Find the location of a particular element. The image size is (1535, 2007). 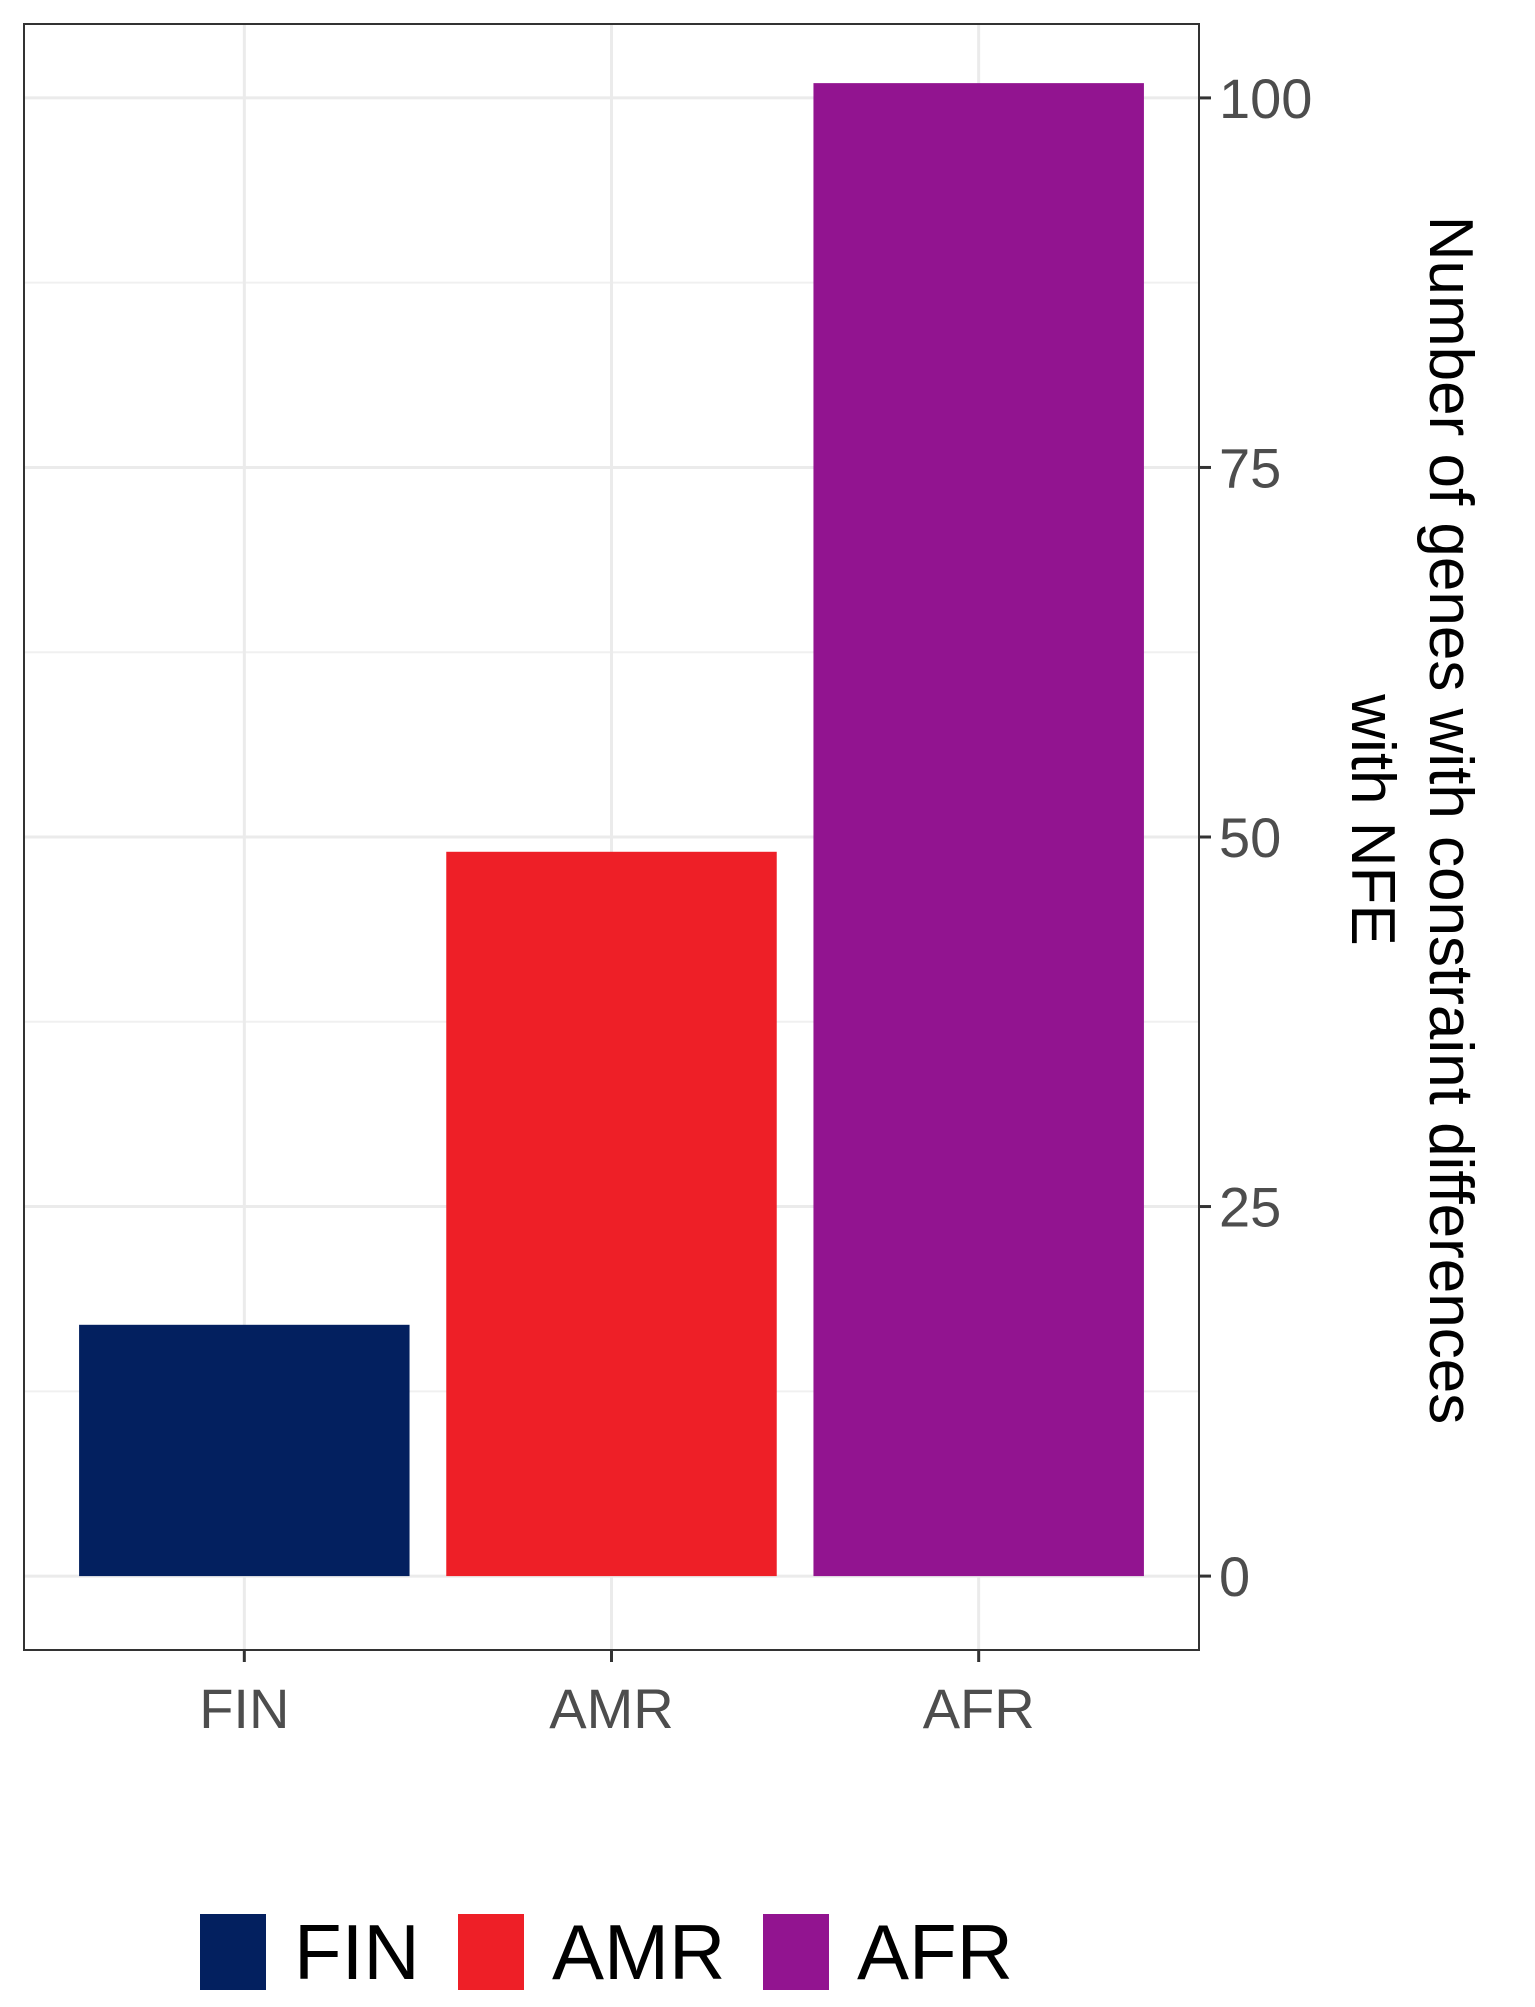

y-axis: 0 25 50 75 100 is located at coordinates (1255, 837).